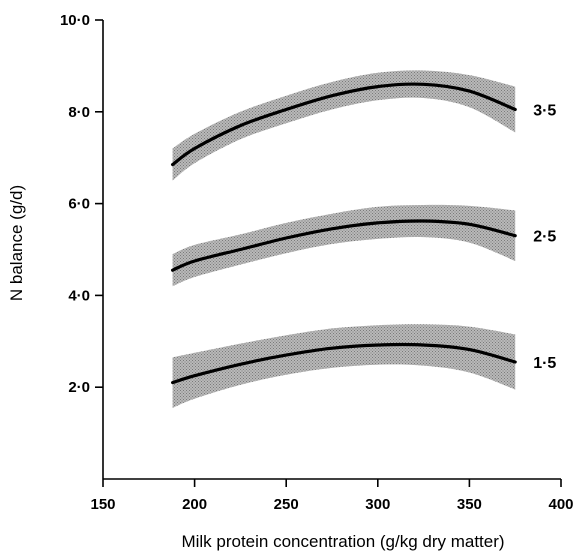 Image resolution: width=581 pixels, height=557 pixels. I want to click on y-tick-label: 8·0, so click(79, 112).